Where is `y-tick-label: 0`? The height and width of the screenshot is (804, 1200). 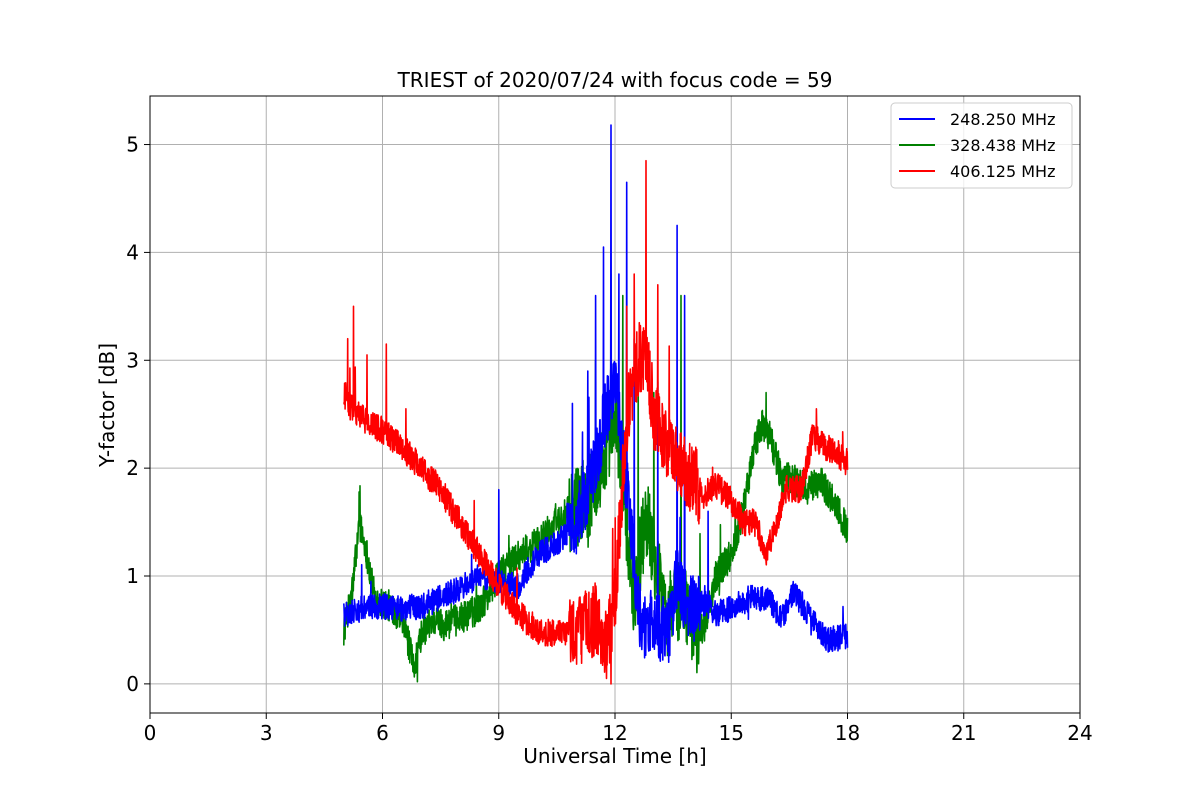
y-tick-label: 0 is located at coordinates (132, 684).